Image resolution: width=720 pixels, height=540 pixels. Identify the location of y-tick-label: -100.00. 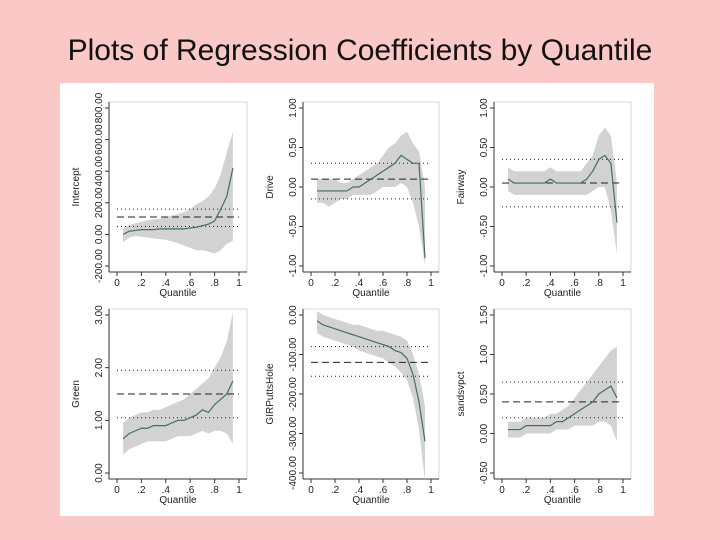
(293, 354).